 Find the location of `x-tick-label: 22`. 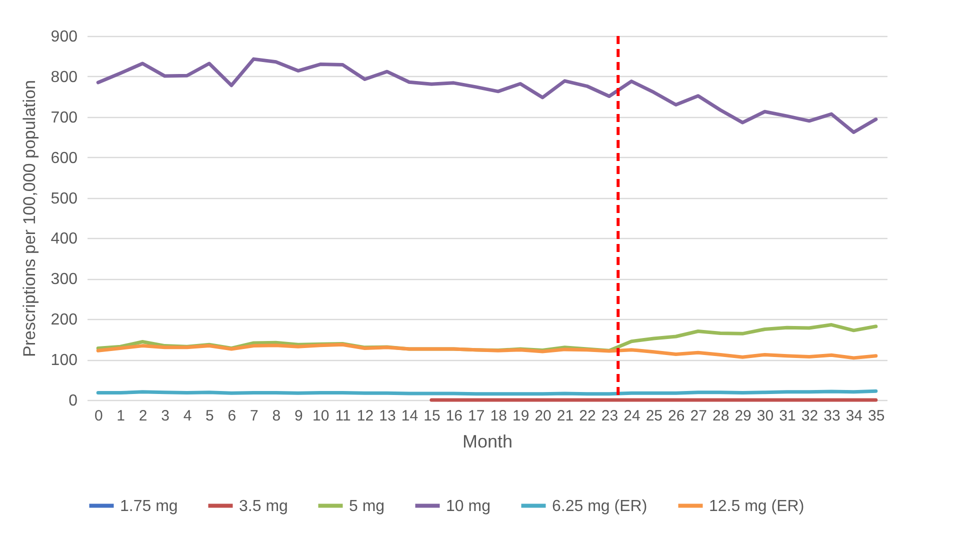

x-tick-label: 22 is located at coordinates (587, 416).